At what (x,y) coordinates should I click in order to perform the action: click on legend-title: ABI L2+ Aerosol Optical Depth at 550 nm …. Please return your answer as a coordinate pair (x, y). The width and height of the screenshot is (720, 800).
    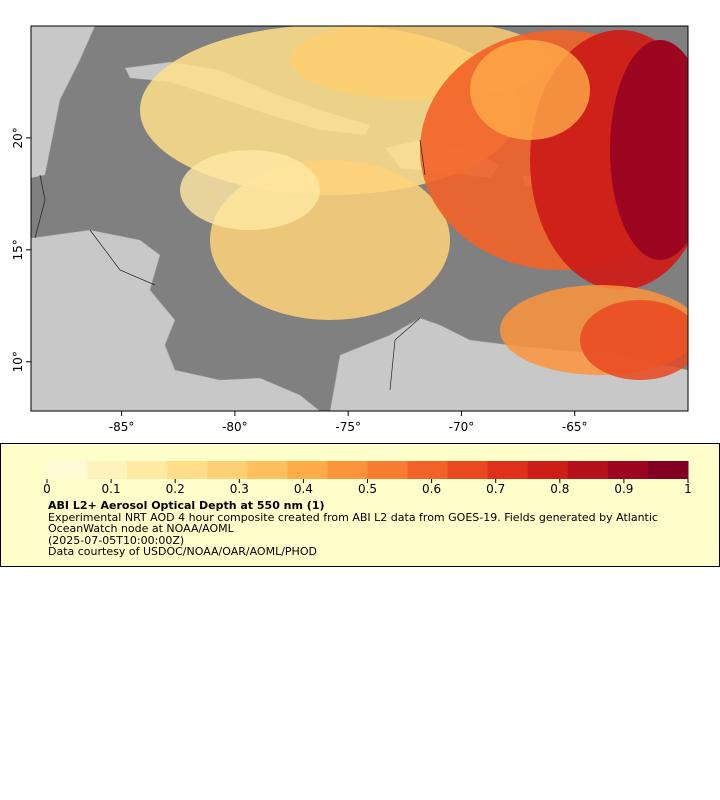
    Looking at the image, I should click on (186, 505).